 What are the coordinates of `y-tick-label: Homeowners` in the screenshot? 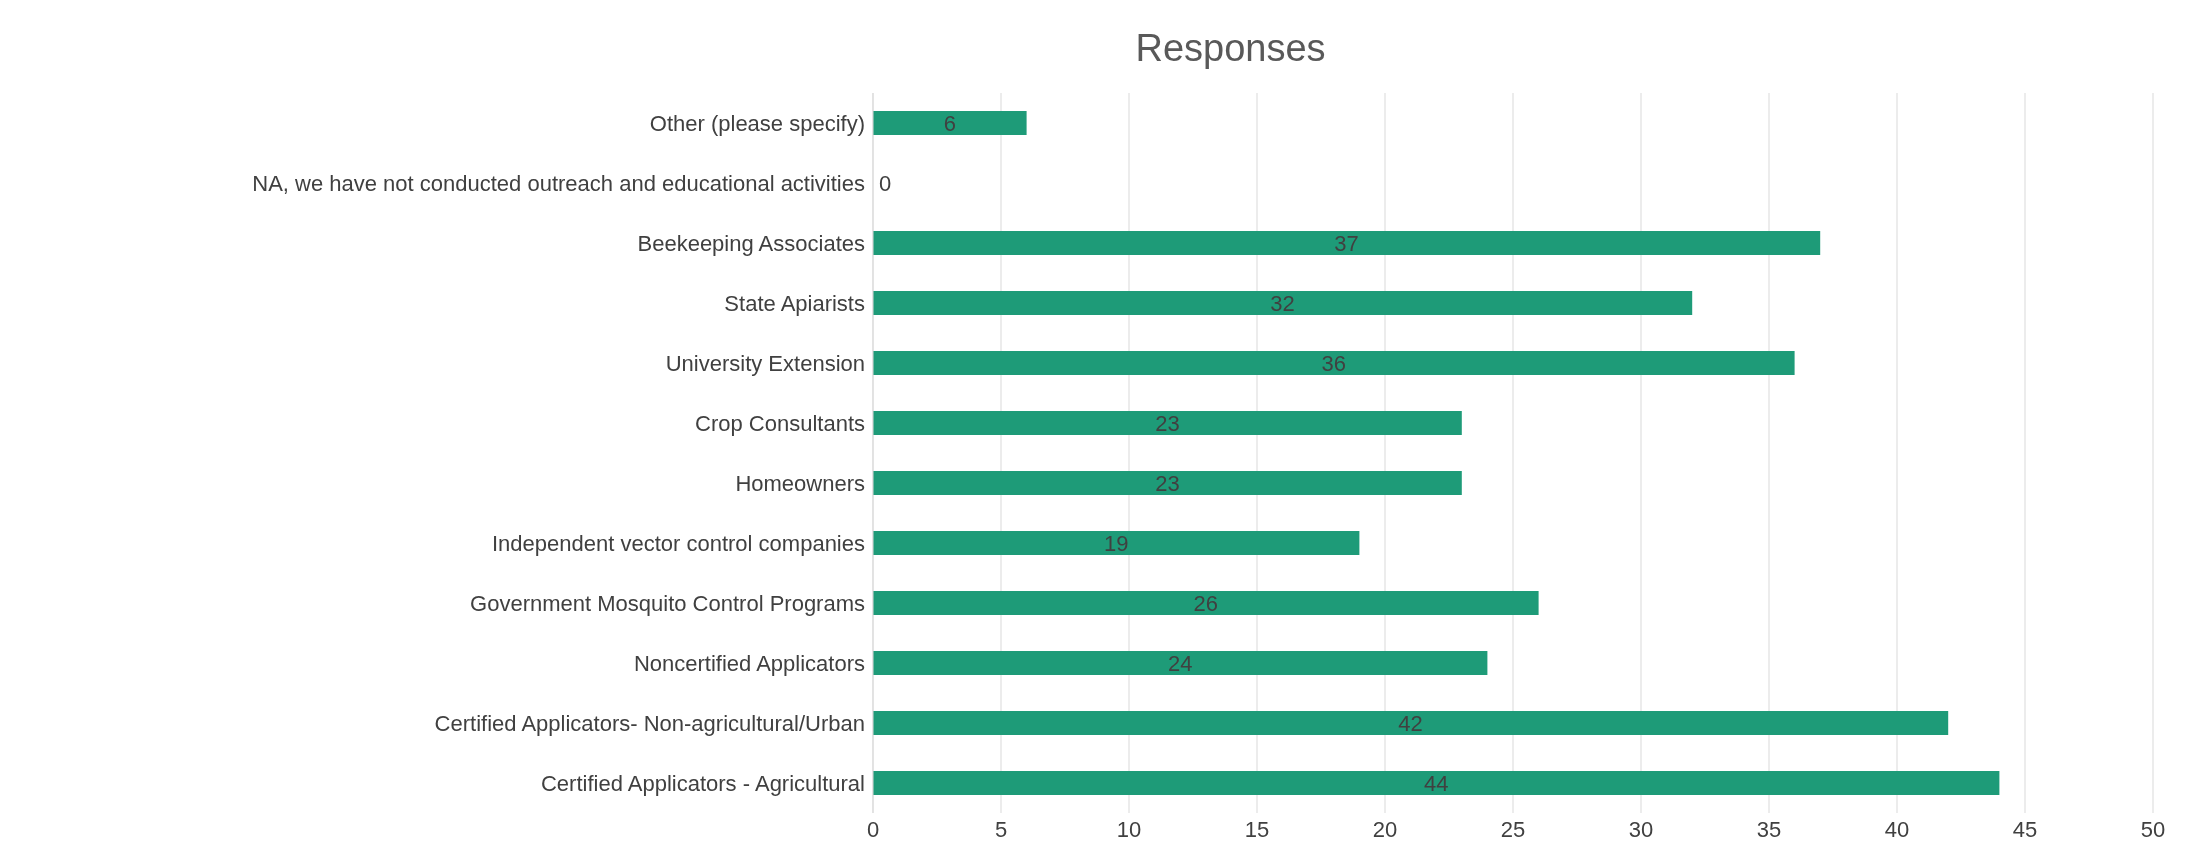 It's located at (800, 483).